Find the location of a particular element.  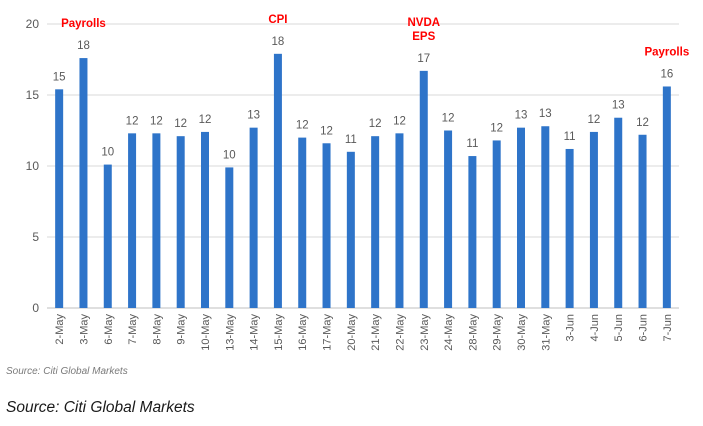

x-tick-label: 5-Jun is located at coordinates (619, 328).